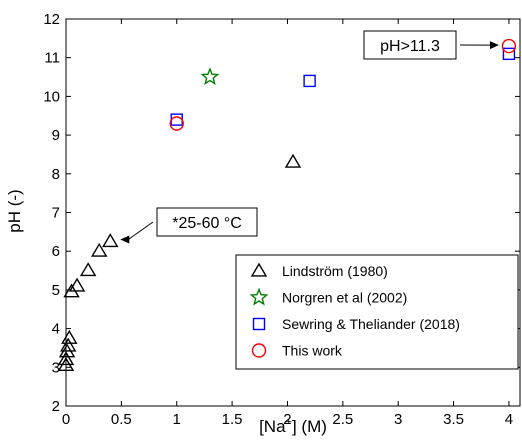 Image resolution: width=522 pixels, height=440 pixels. Describe the element at coordinates (51, 19) in the screenshot. I see `y-tick-label: 12` at that location.